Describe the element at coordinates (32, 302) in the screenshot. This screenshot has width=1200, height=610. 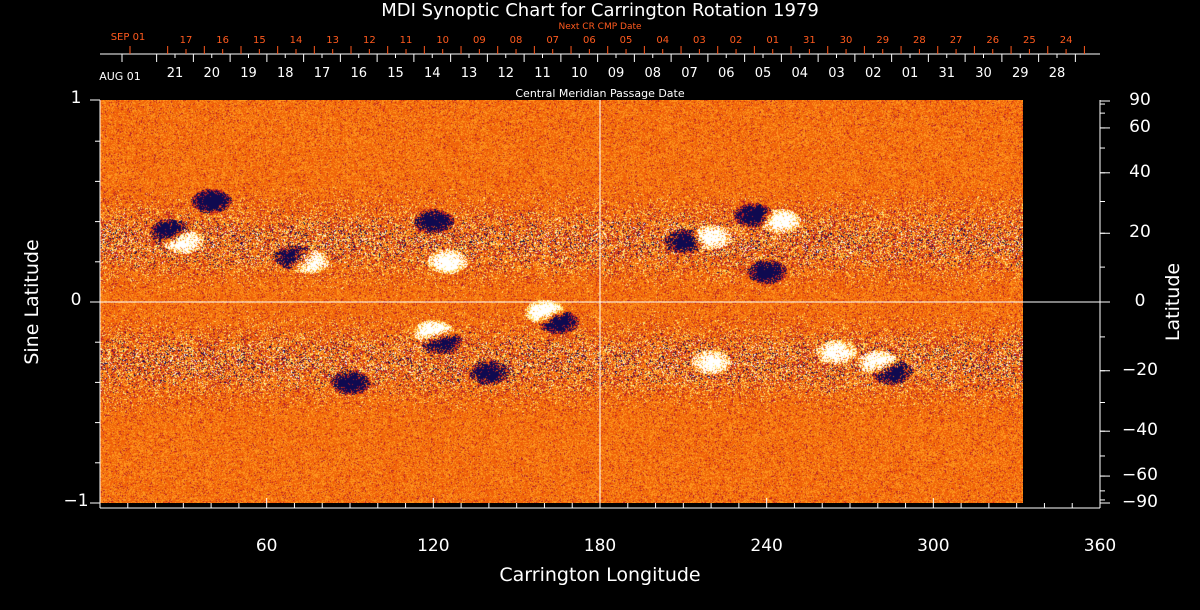
I see `y-axis-label-left: Sine Latitude` at that location.